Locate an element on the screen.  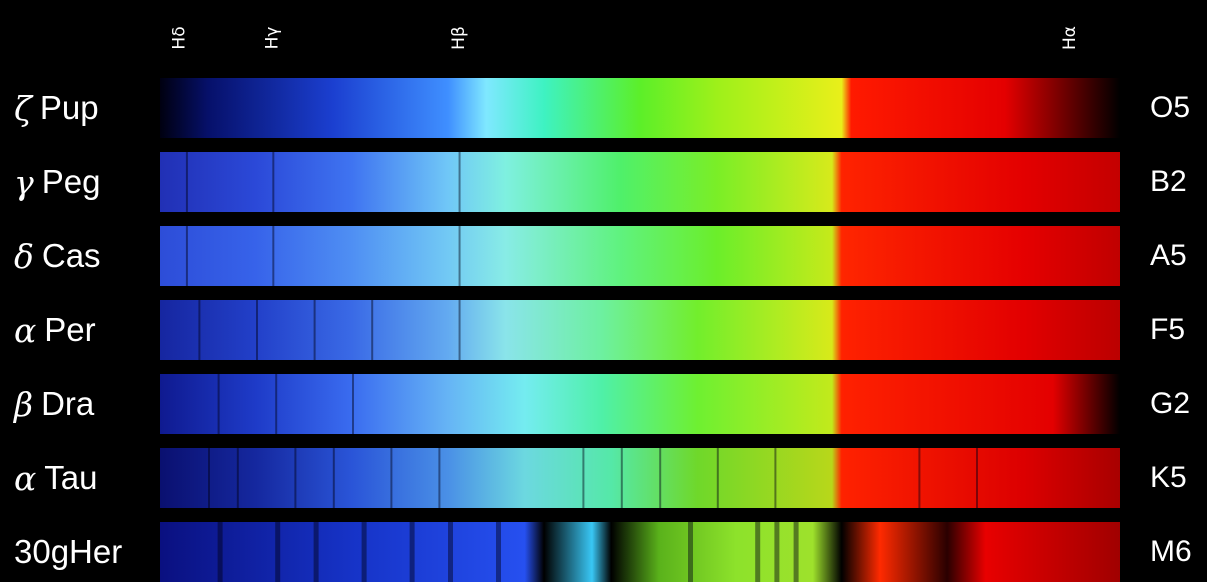
star-name: γ Peg is located at coordinates (89, 182).